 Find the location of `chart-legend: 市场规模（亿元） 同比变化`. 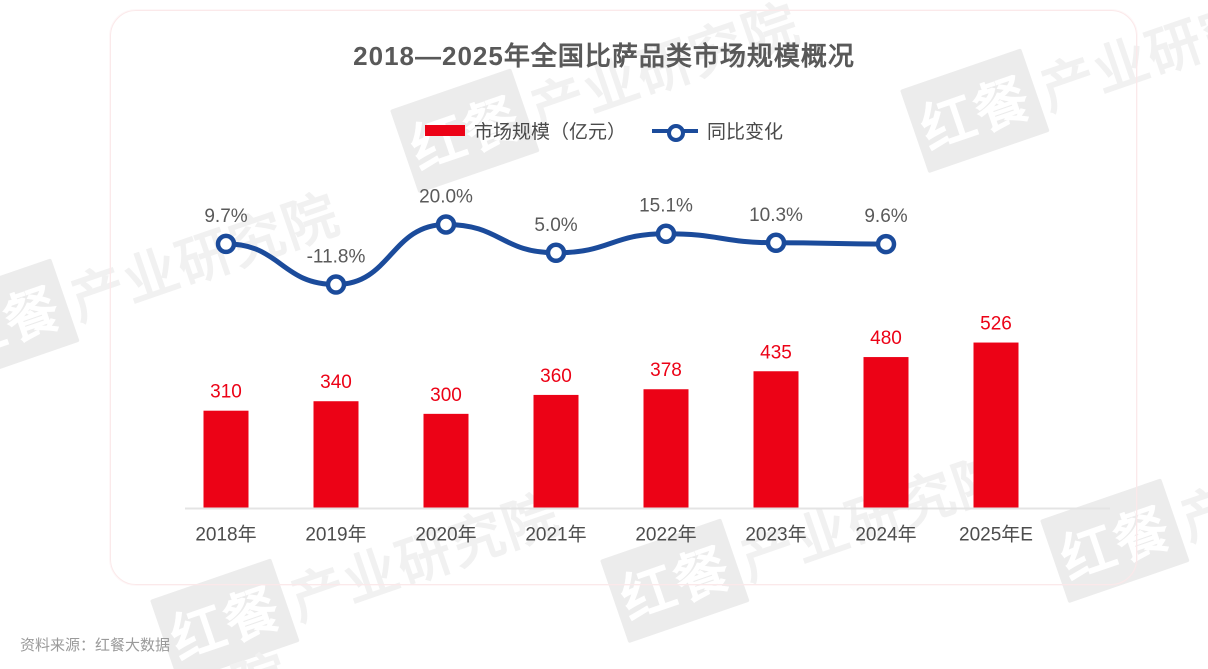

chart-legend: 市场规模（亿元） 同比变化 is located at coordinates (604, 130).